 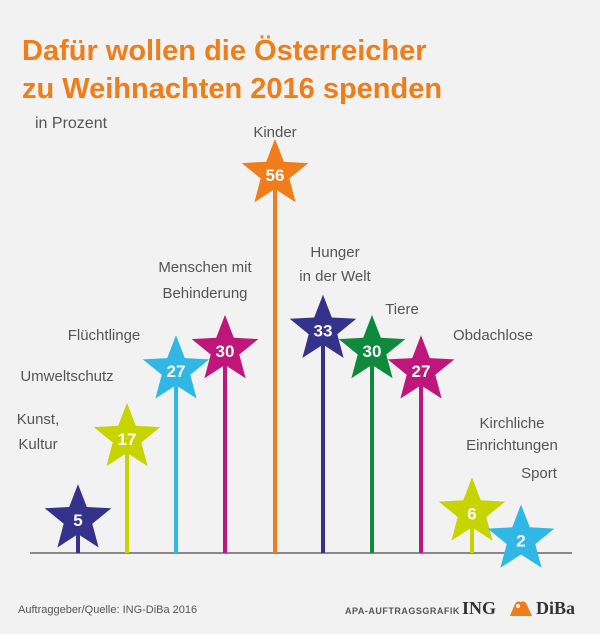 I want to click on star-mark: 30 Menschen mit Behinderung, so click(x=208, y=406).